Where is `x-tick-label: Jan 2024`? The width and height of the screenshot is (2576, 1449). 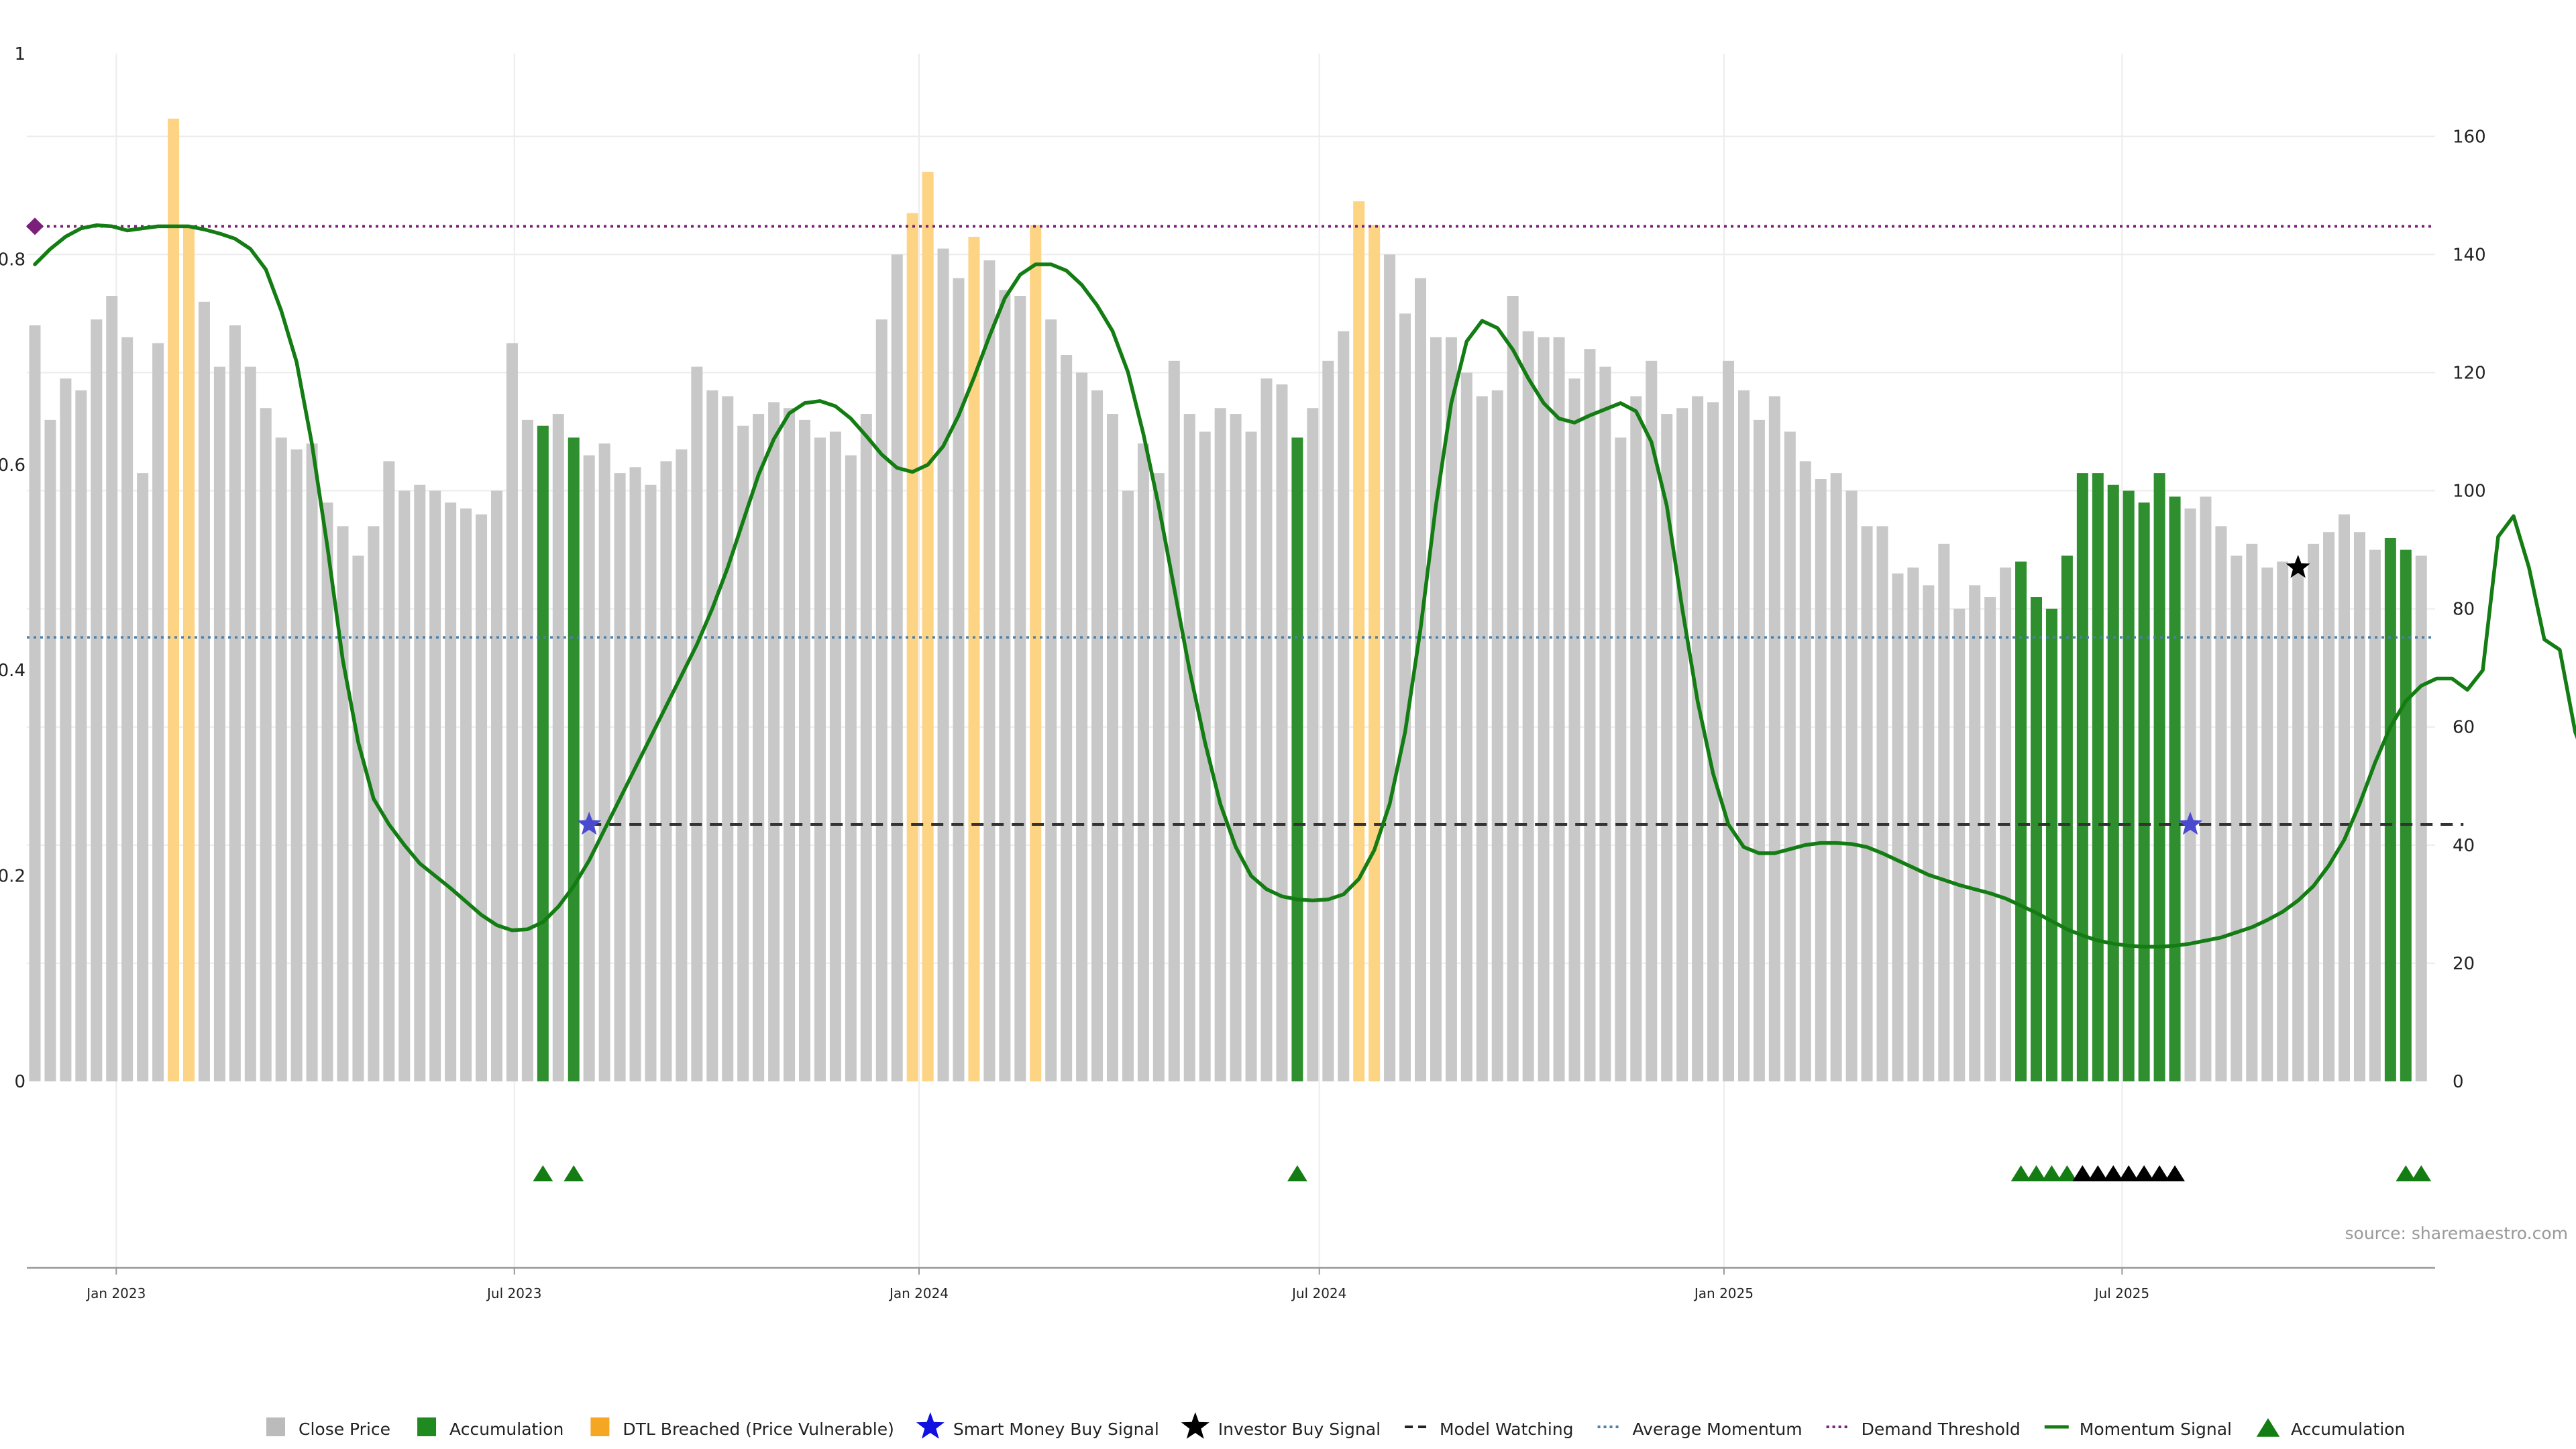 x-tick-label: Jan 2024 is located at coordinates (918, 1293).